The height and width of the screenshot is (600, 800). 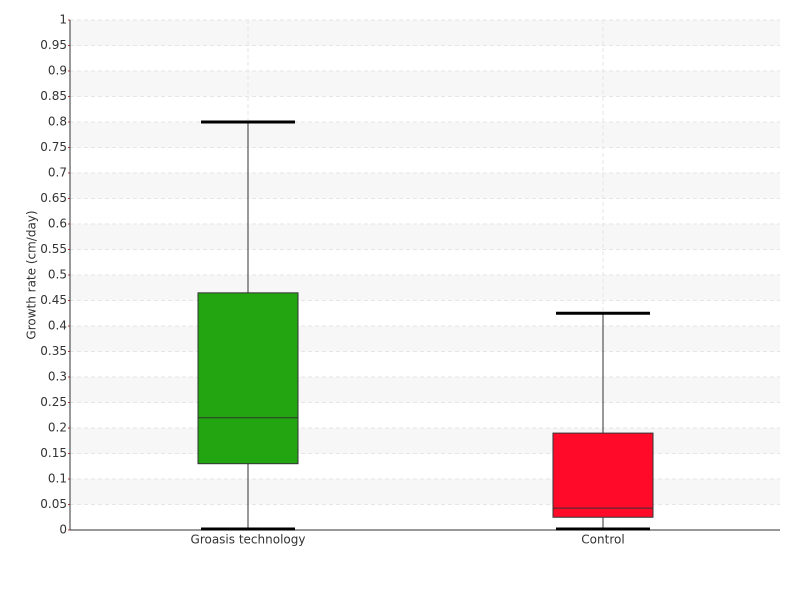 I want to click on y-tick-label: 0.25, so click(x=53, y=402).